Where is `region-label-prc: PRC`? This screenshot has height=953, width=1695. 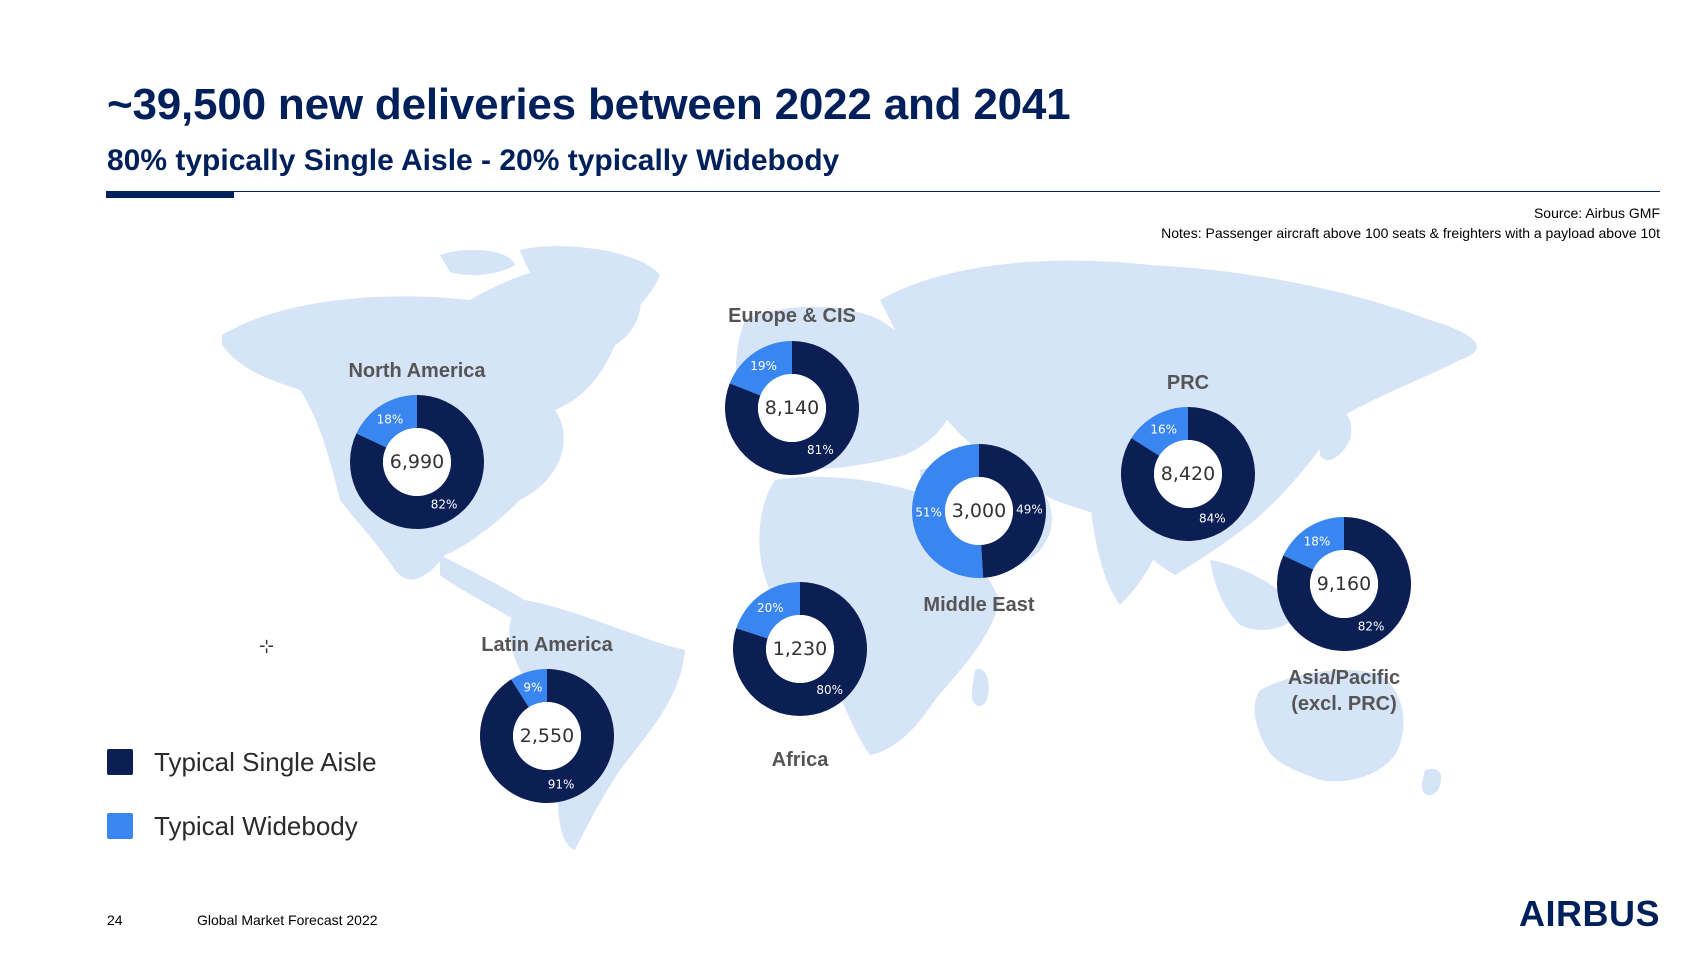
region-label-prc: PRC is located at coordinates (1188, 383).